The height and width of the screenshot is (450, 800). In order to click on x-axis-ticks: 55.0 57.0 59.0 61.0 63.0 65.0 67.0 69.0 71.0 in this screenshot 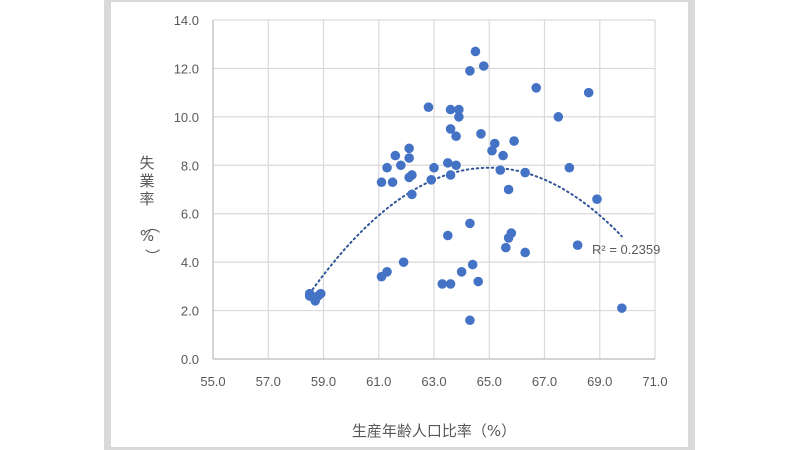, I will do `click(433, 381)`.